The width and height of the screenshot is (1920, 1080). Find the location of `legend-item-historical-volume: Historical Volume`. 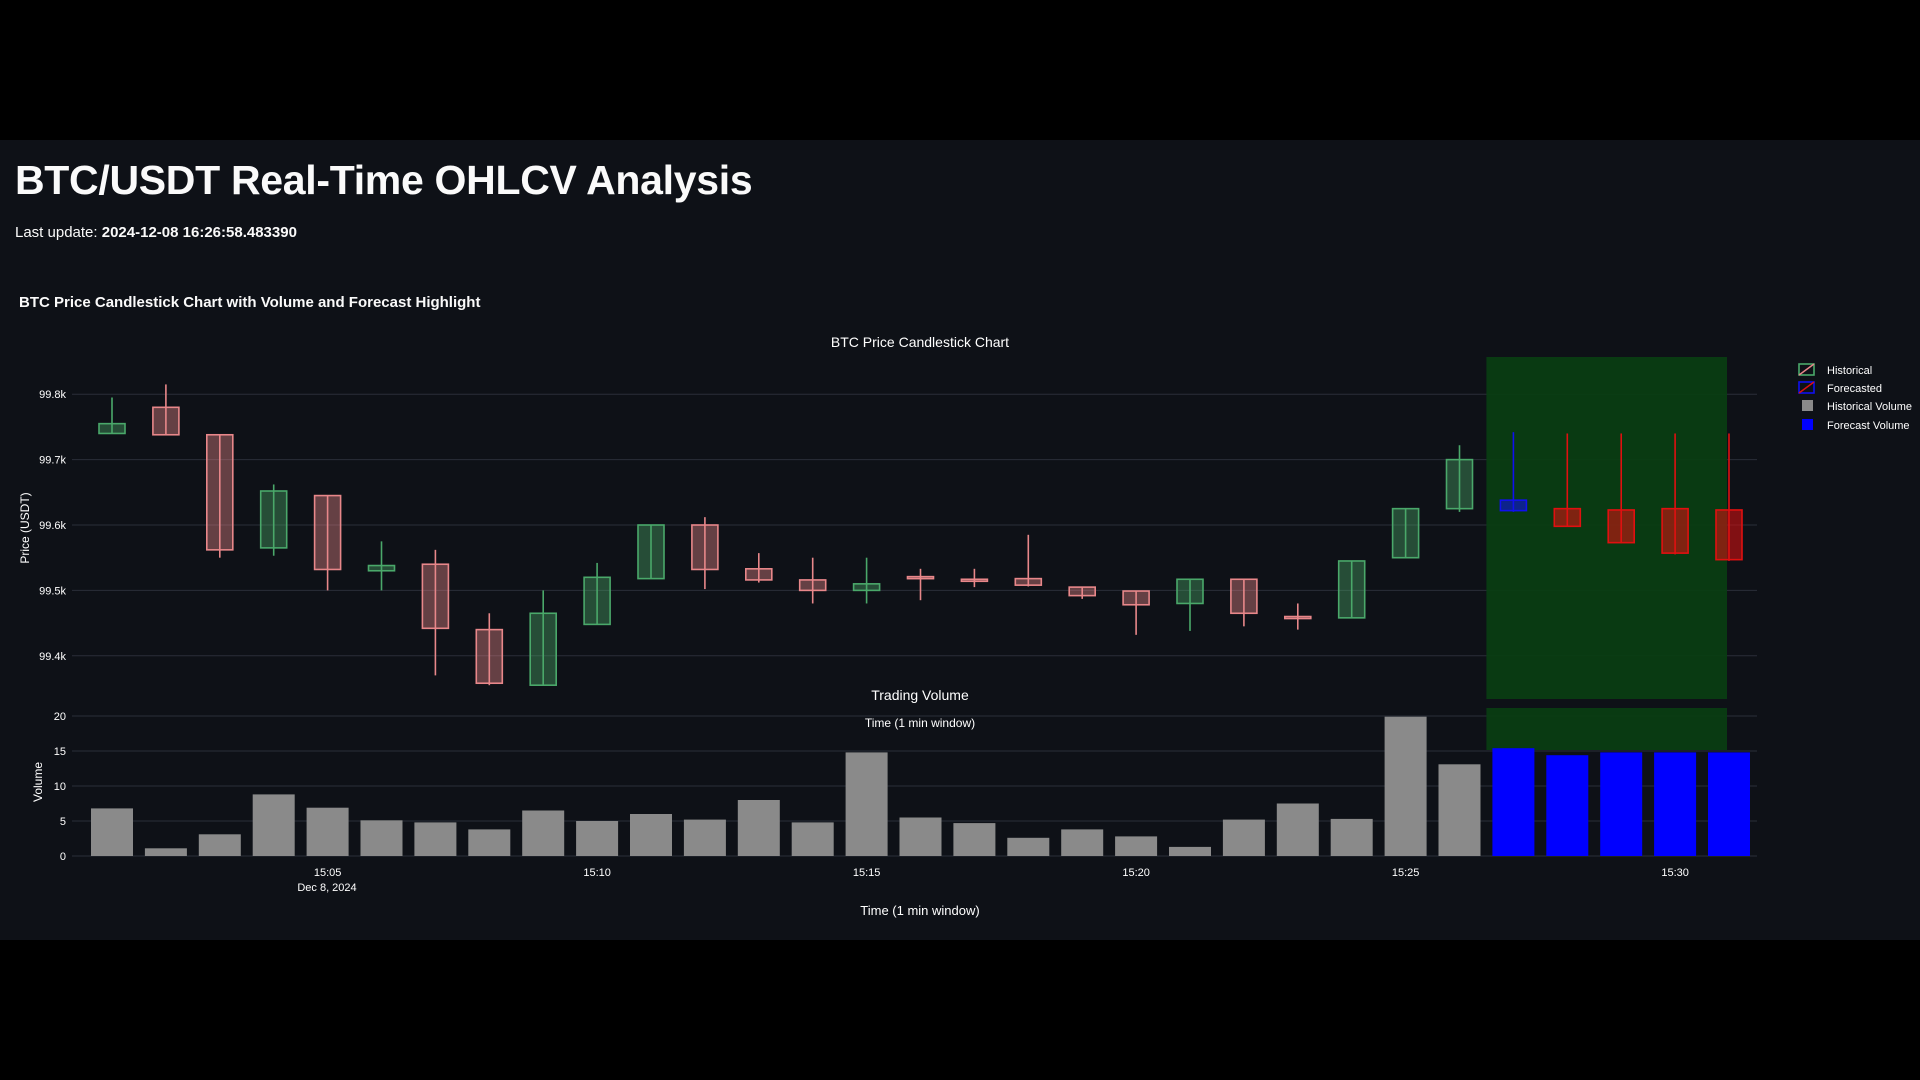

legend-item-historical-volume: Historical Volume is located at coordinates (1857, 406).